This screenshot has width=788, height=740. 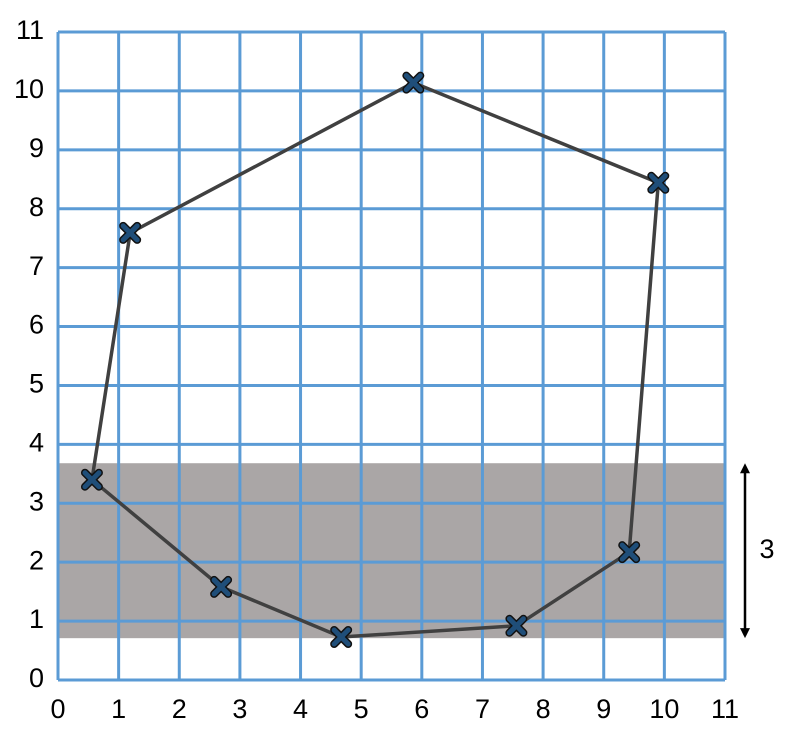 What do you see at coordinates (179, 709) in the screenshot?
I see `x-tick-label: 2` at bounding box center [179, 709].